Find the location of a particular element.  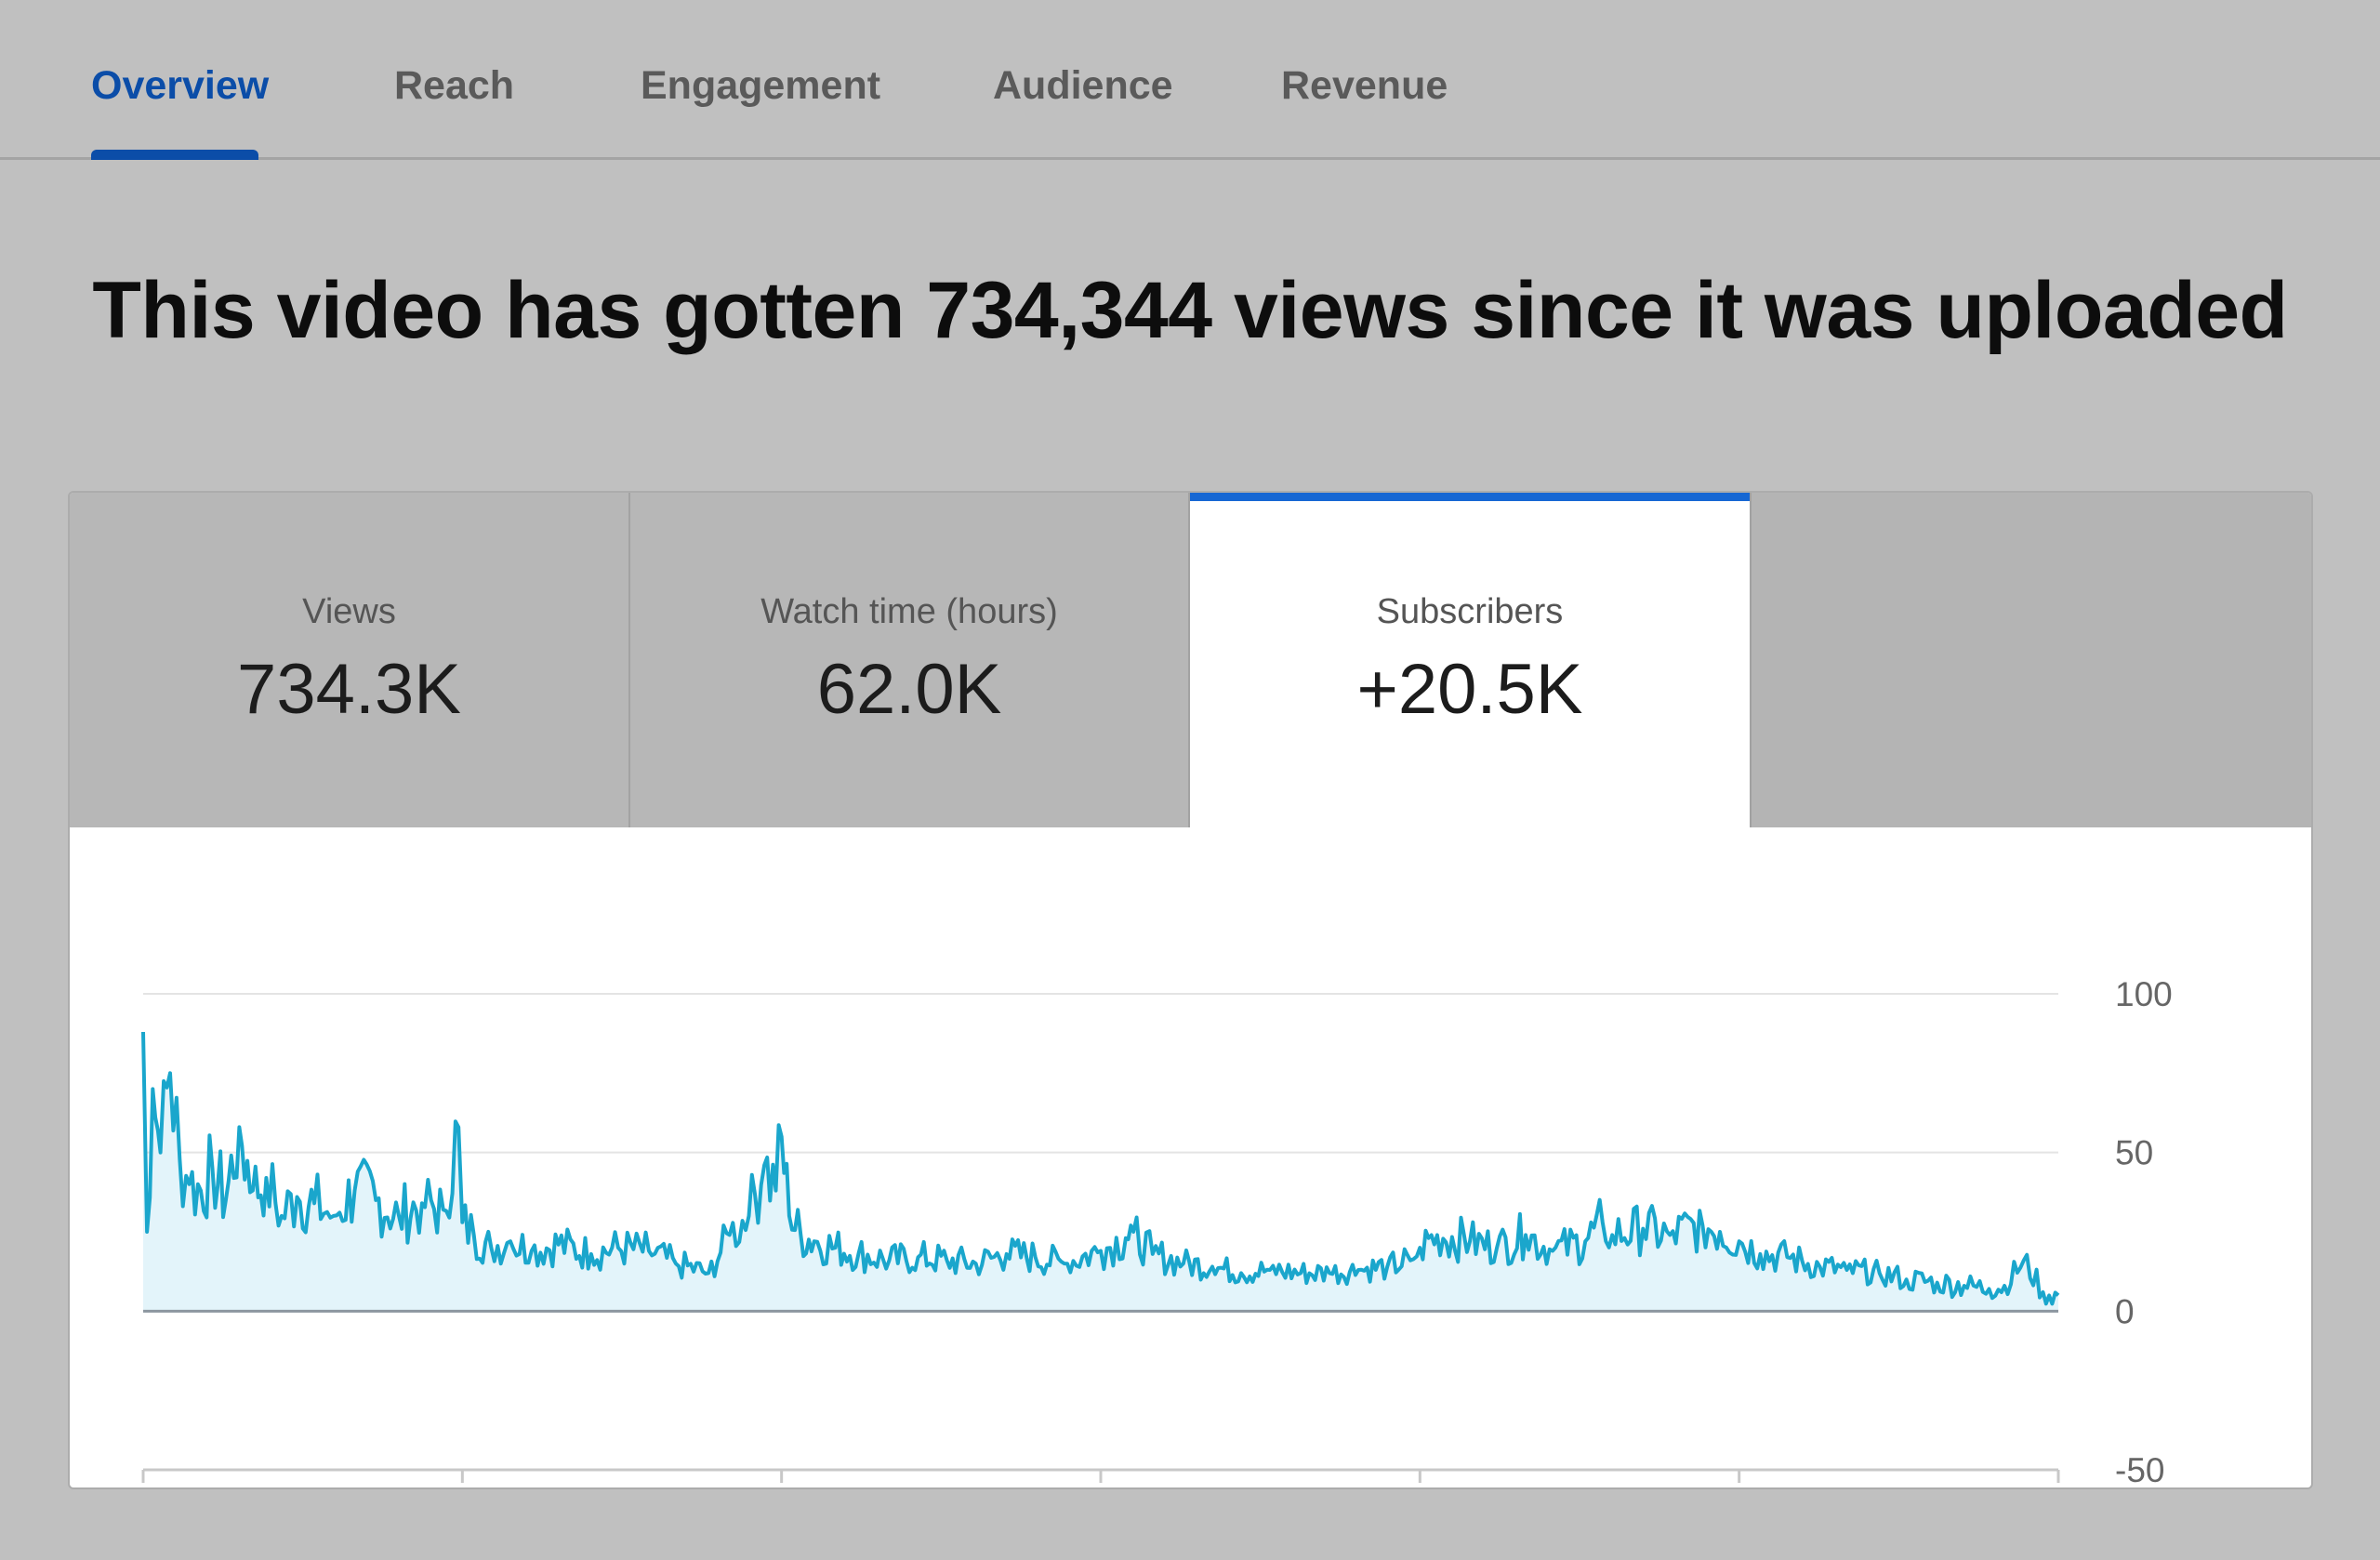

metric-tab-watch-time: Watch time (hours) 62.0K is located at coordinates (910, 660).